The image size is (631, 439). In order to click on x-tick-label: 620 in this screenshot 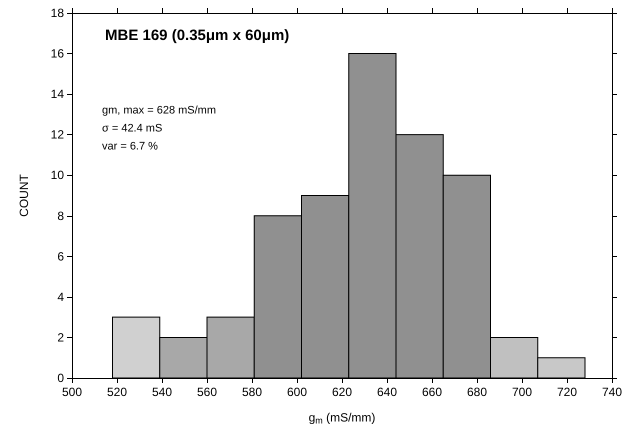, I will do `click(342, 392)`.